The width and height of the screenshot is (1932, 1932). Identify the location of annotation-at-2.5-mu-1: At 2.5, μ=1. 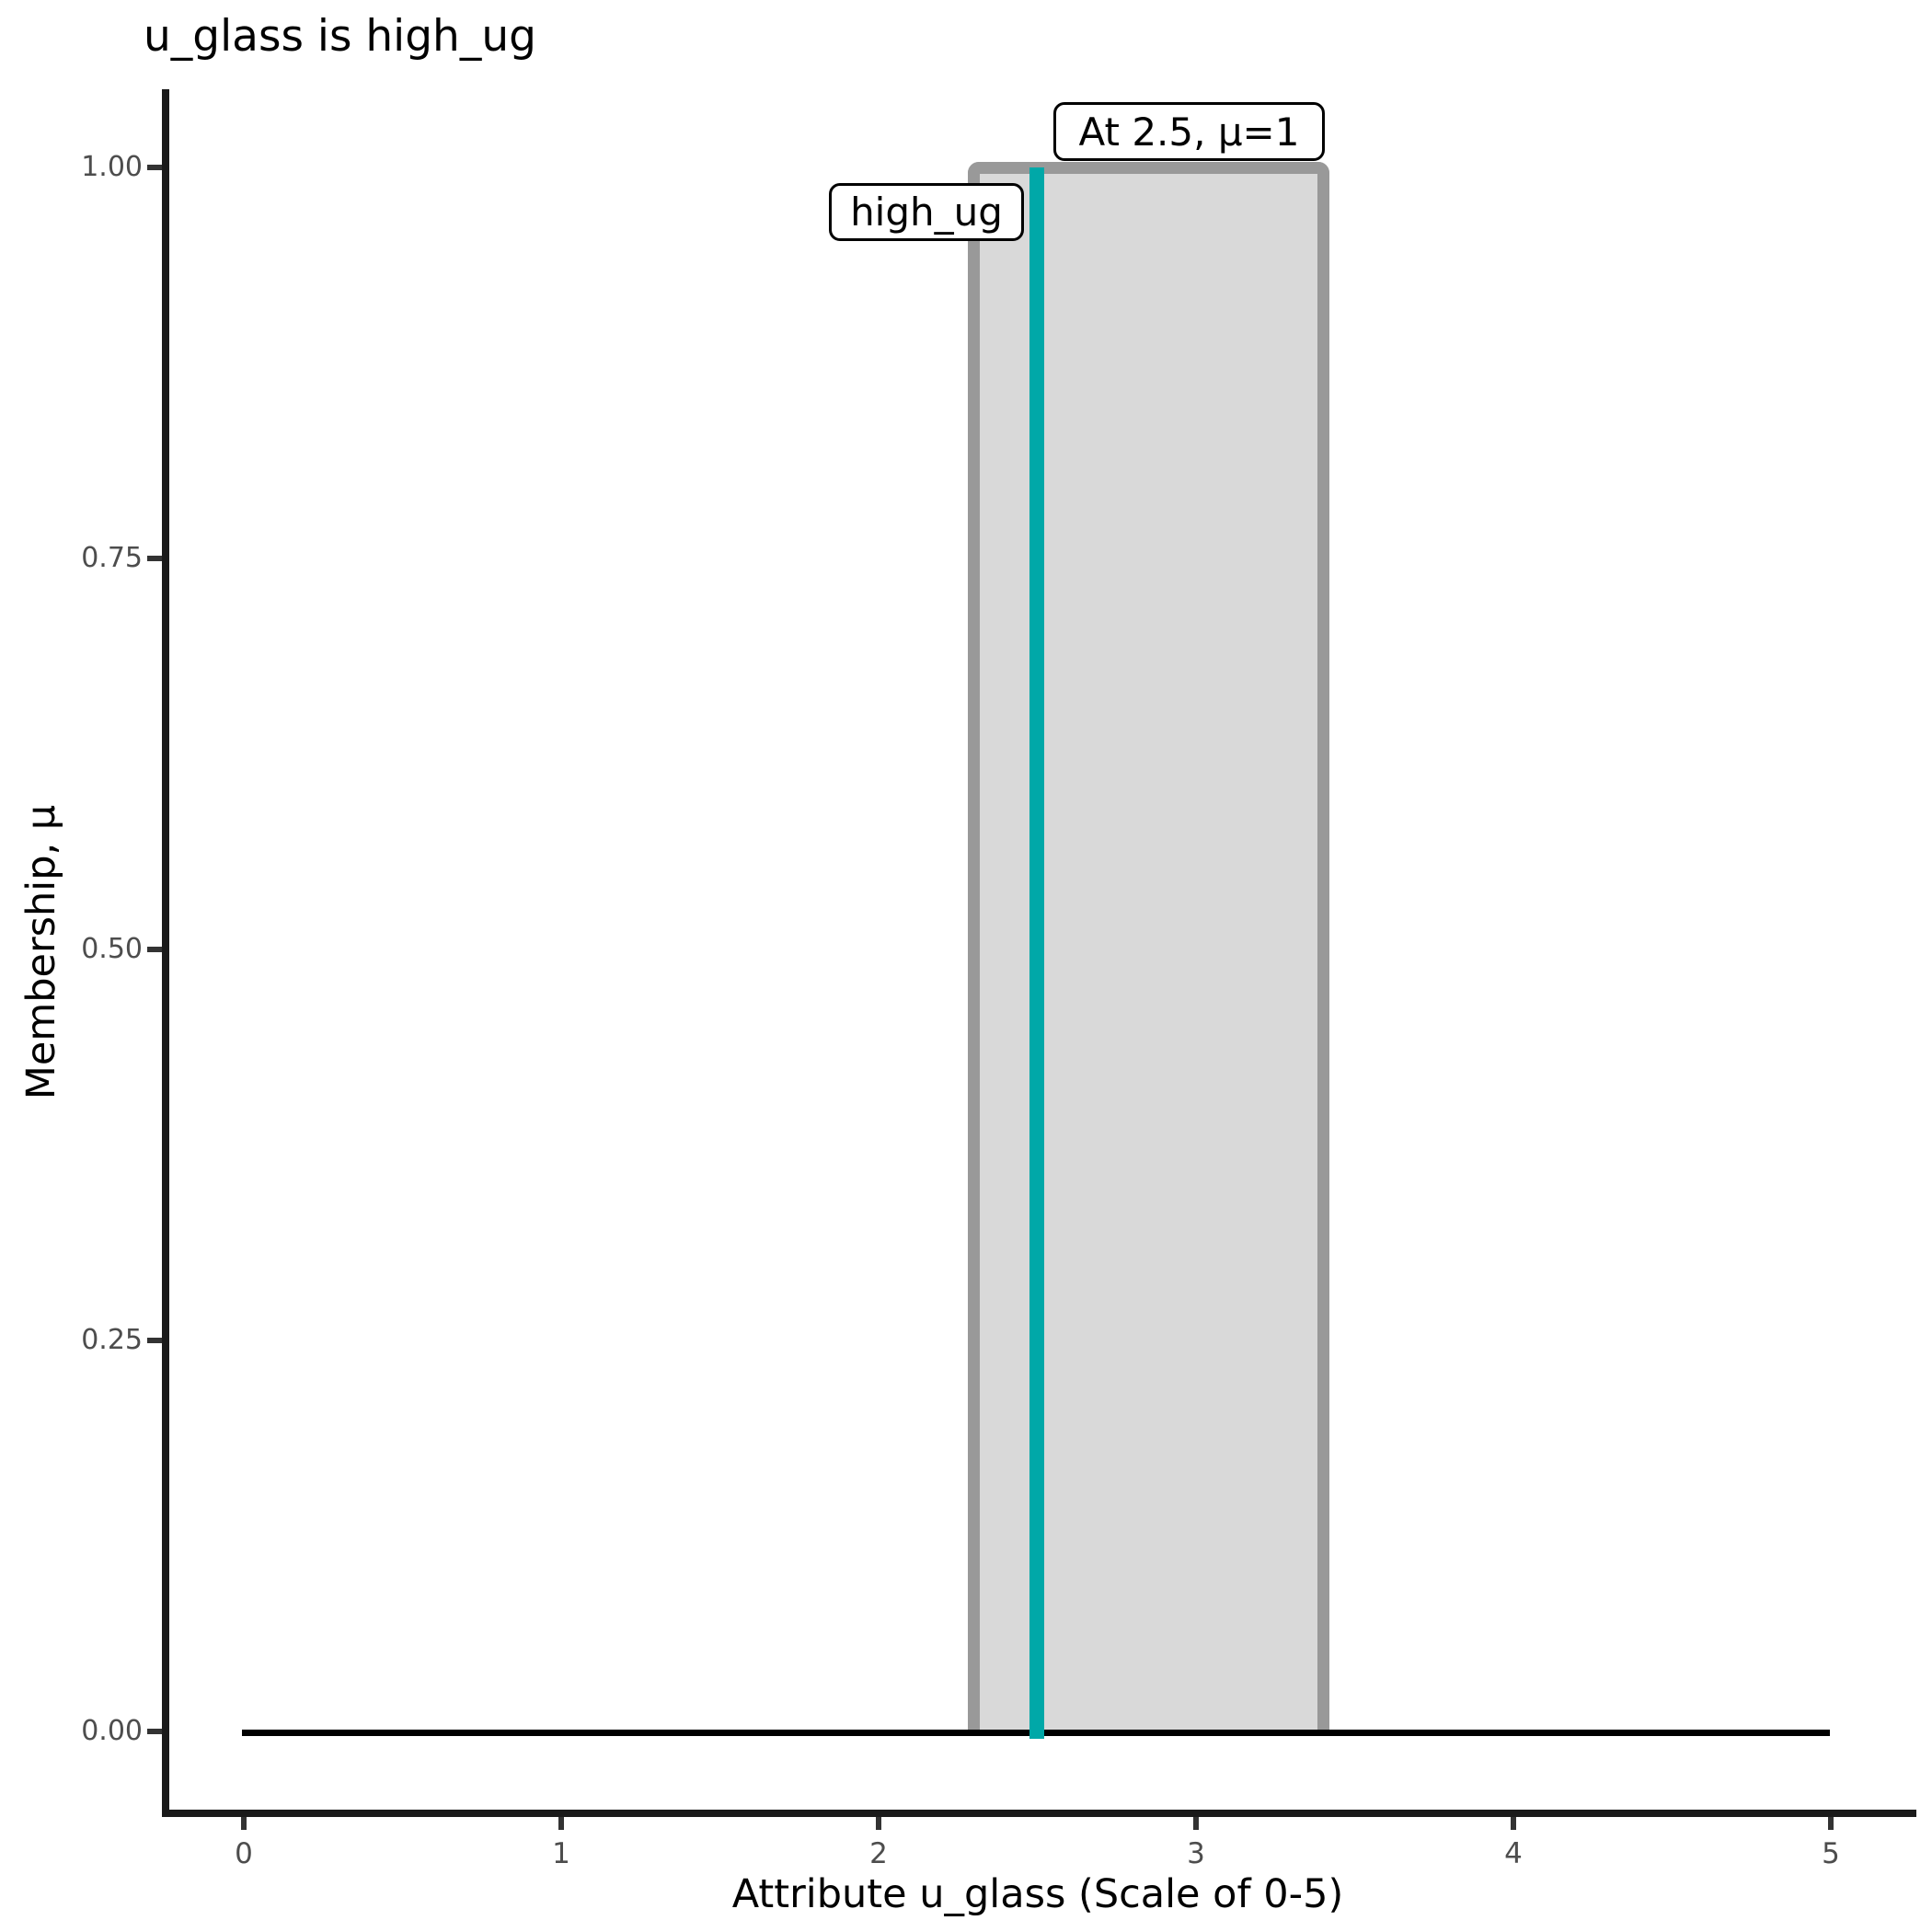
(1189, 131).